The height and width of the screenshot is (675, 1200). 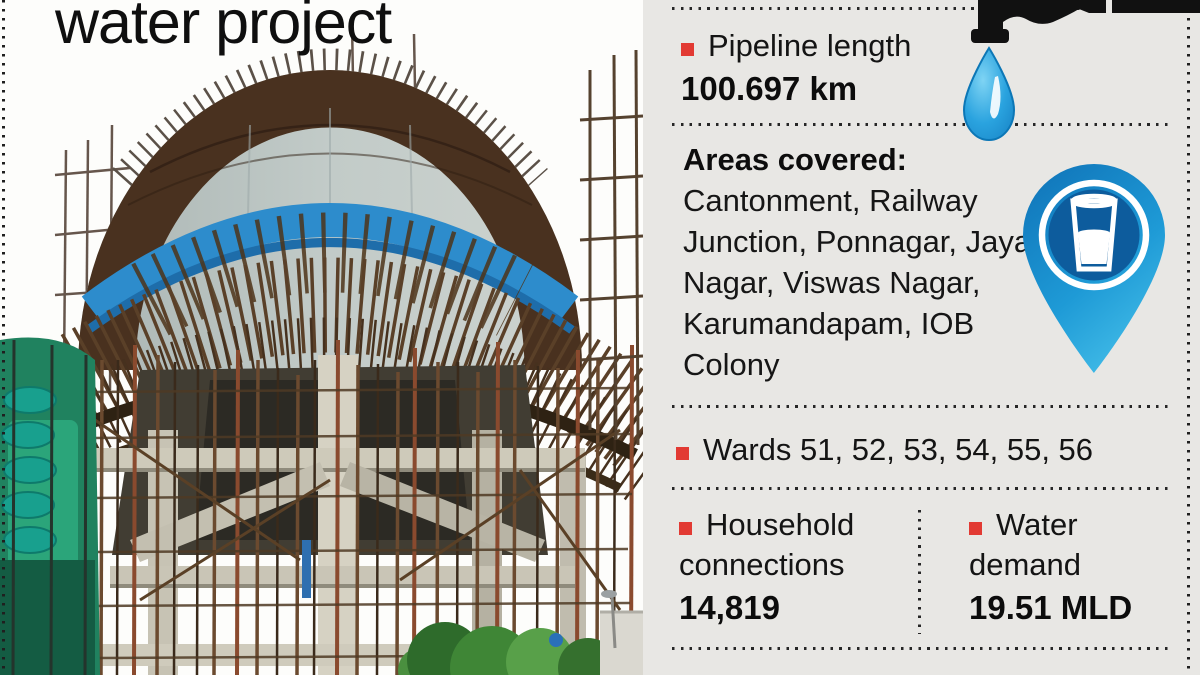 I want to click on right-scaffold-tower, so click(x=611, y=247).